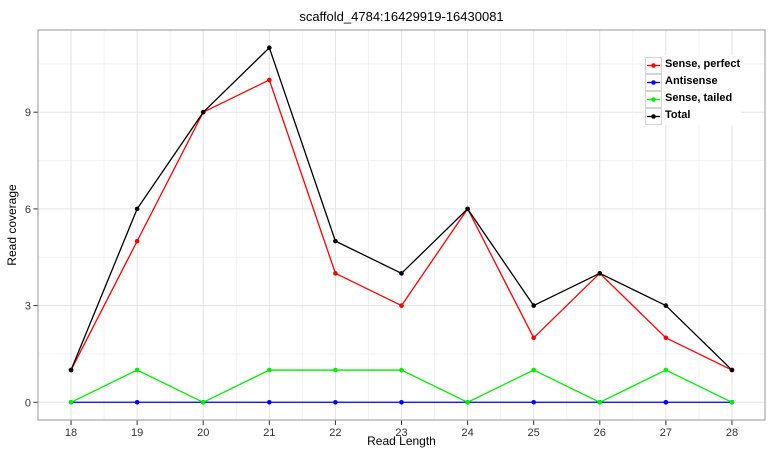 The height and width of the screenshot is (460, 780). I want to click on x-tick-label: 18, so click(71, 433).